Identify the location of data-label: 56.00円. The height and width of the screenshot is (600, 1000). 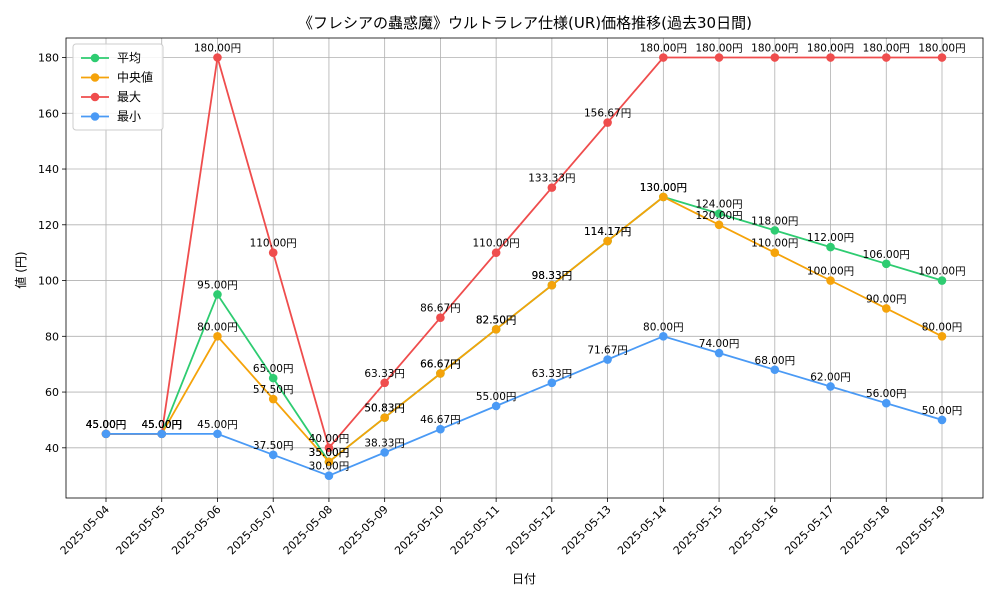
(886, 394).